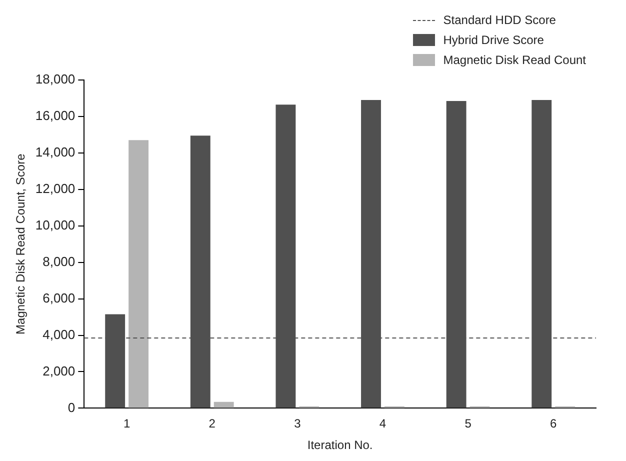 This screenshot has height=461, width=626. Describe the element at coordinates (55, 188) in the screenshot. I see `y-tick-label: 12,000` at that location.